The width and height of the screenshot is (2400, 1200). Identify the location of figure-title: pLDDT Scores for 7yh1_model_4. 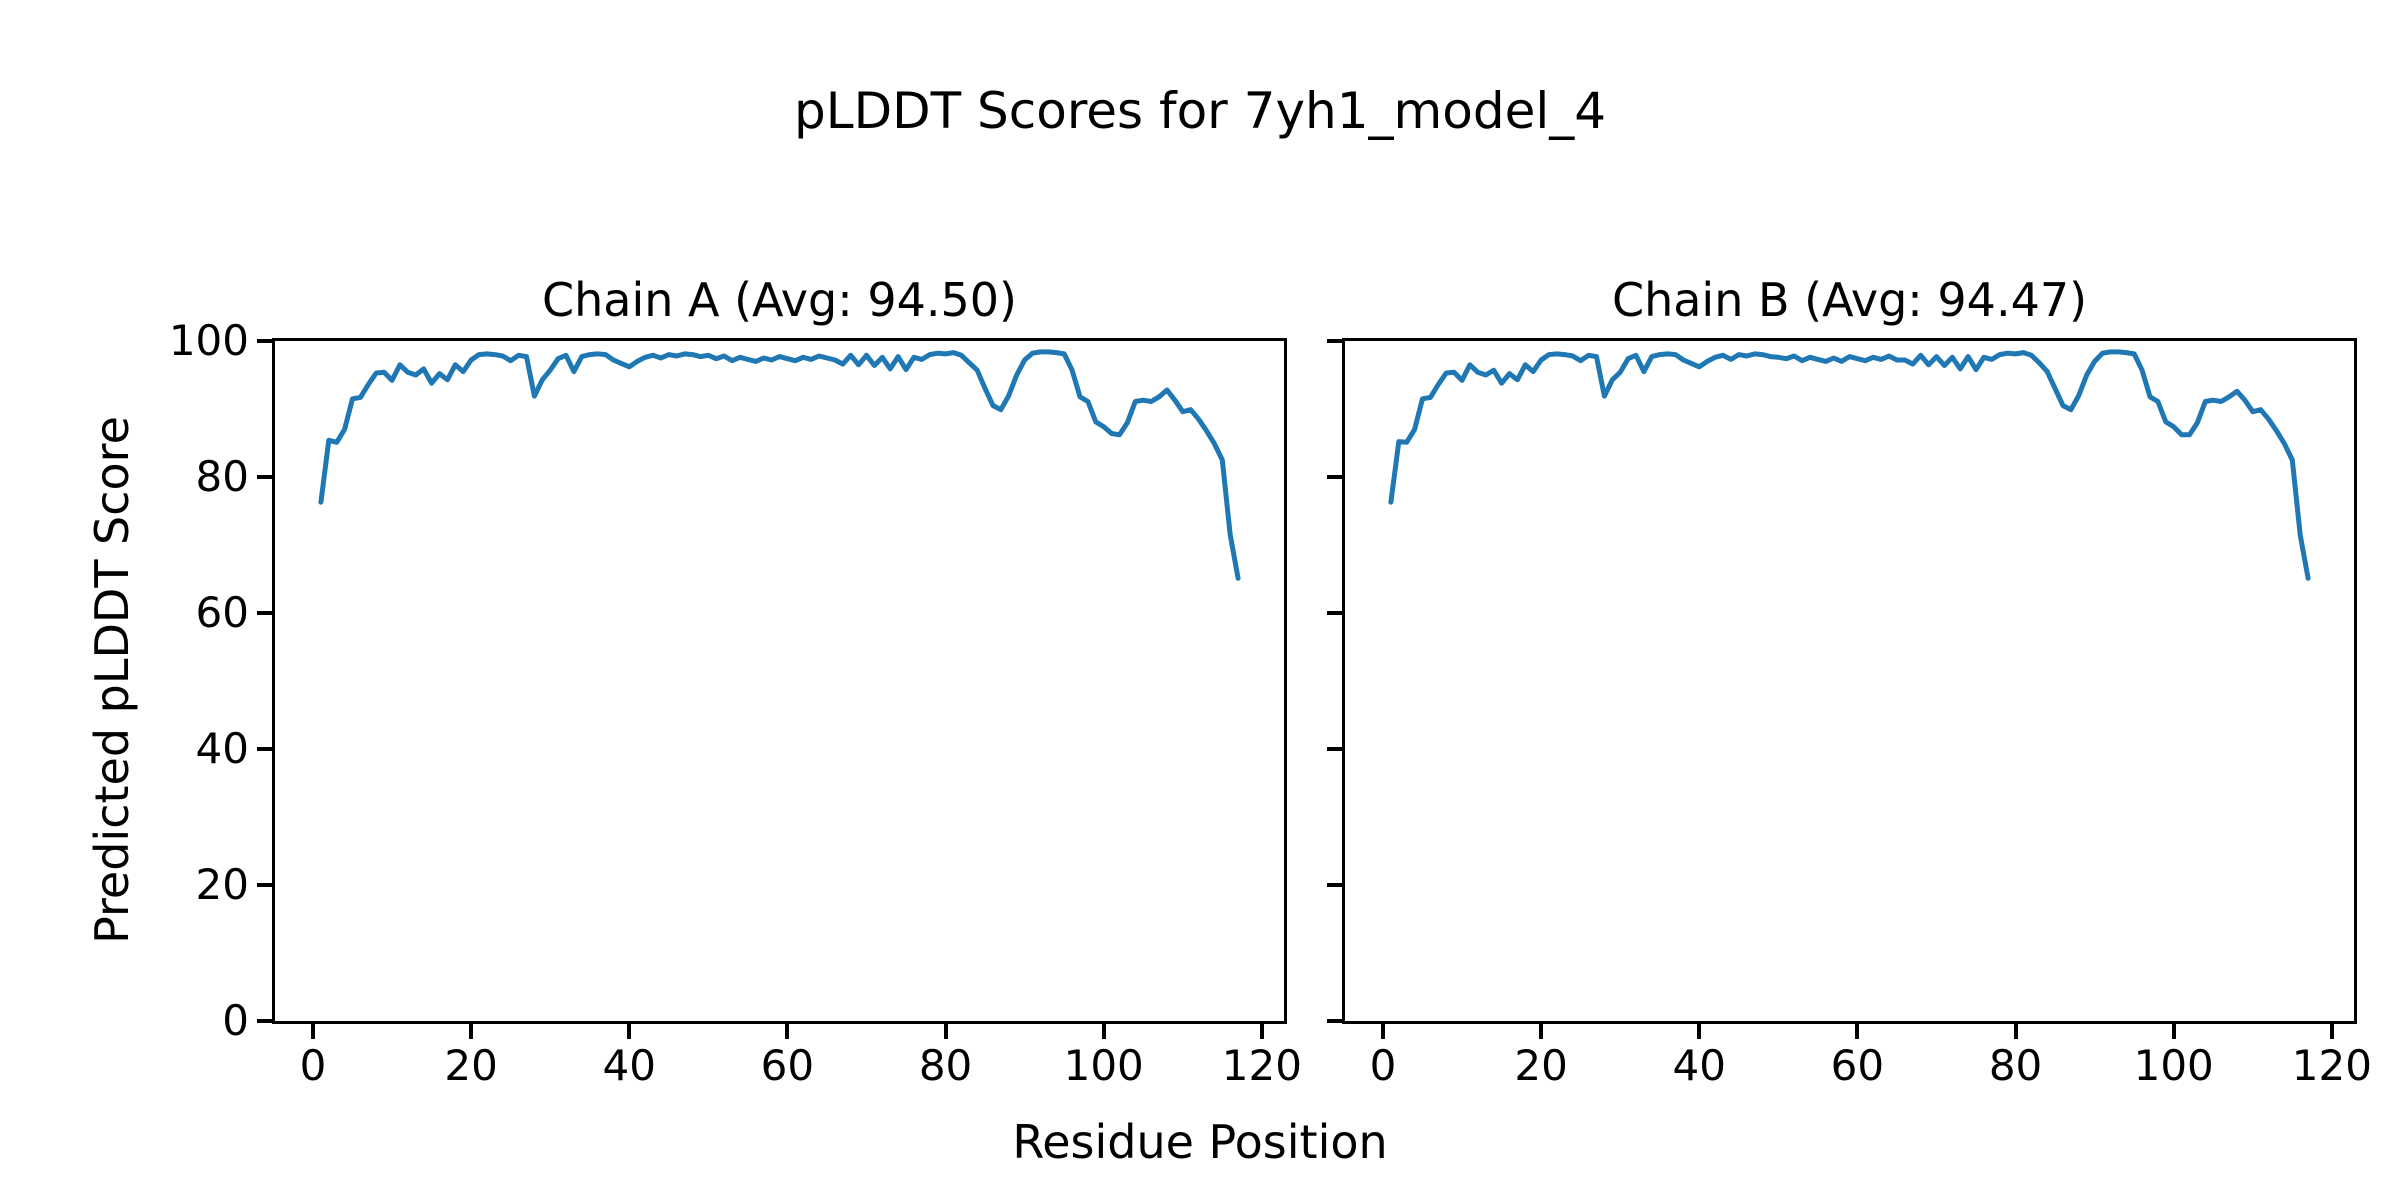
(1200, 111).